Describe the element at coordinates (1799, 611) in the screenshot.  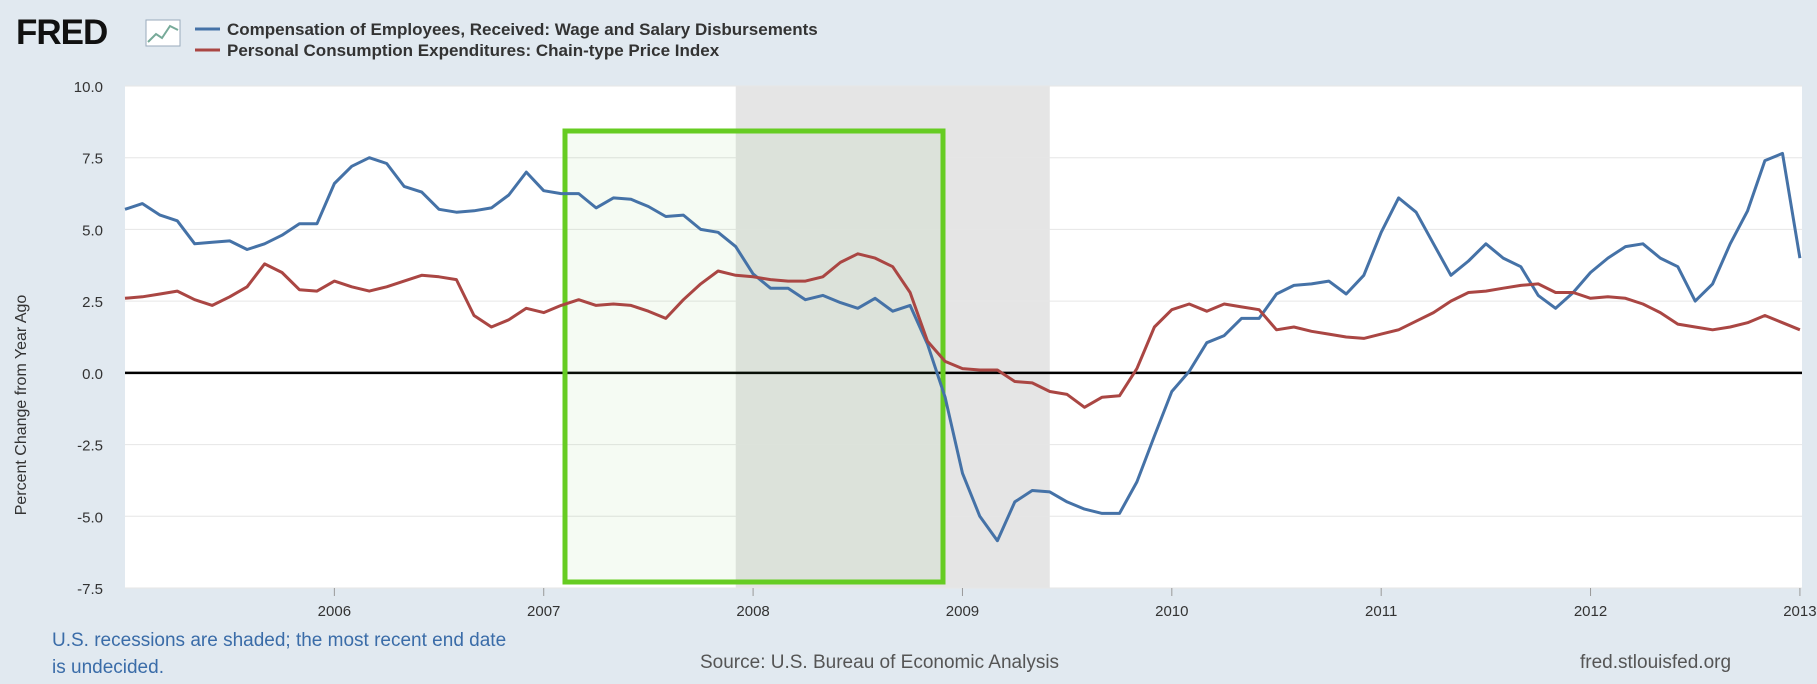
I see `x-tick-label: 2013` at that location.